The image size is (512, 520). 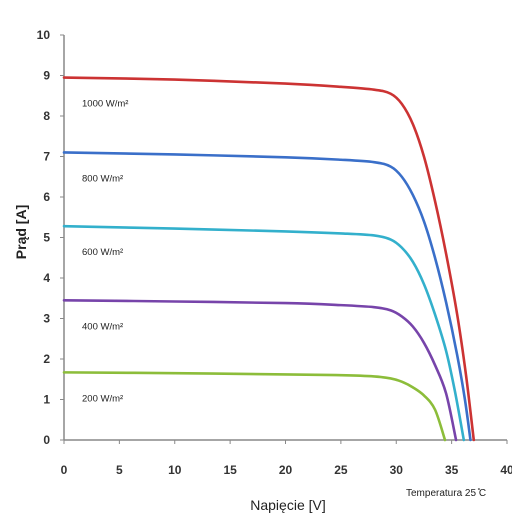 I want to click on x-tick-label: 20, so click(x=286, y=470).